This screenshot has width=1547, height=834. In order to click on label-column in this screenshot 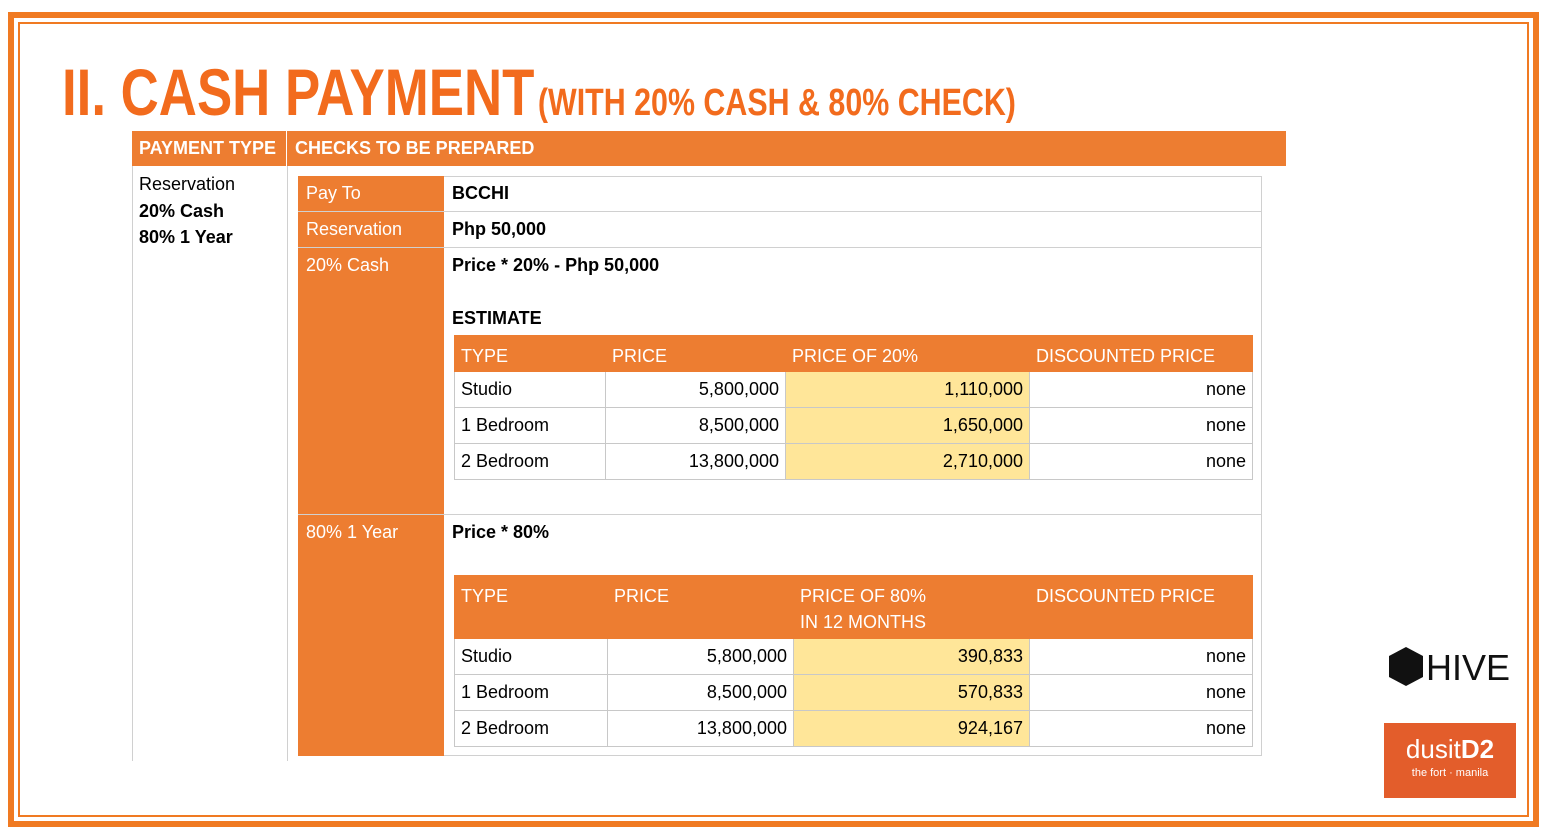, I will do `click(371, 466)`.